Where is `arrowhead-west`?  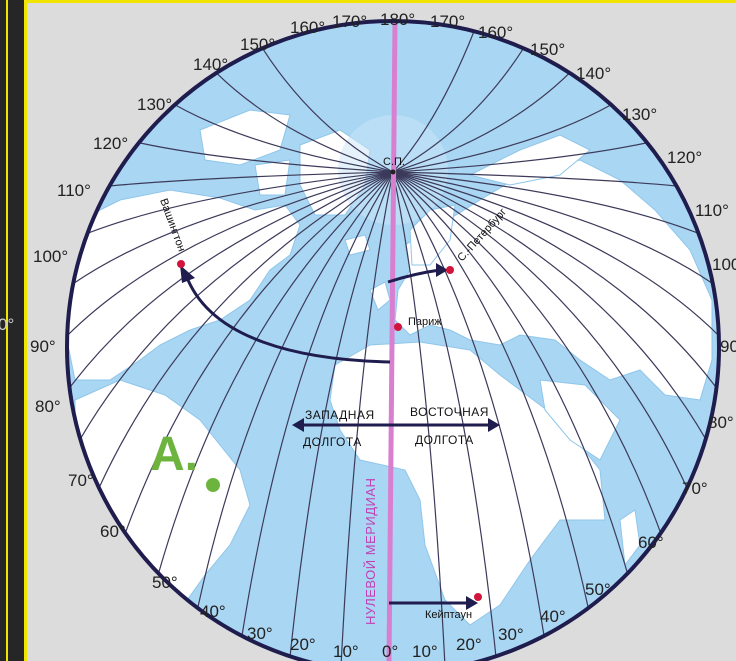 arrowhead-west is located at coordinates (298, 425).